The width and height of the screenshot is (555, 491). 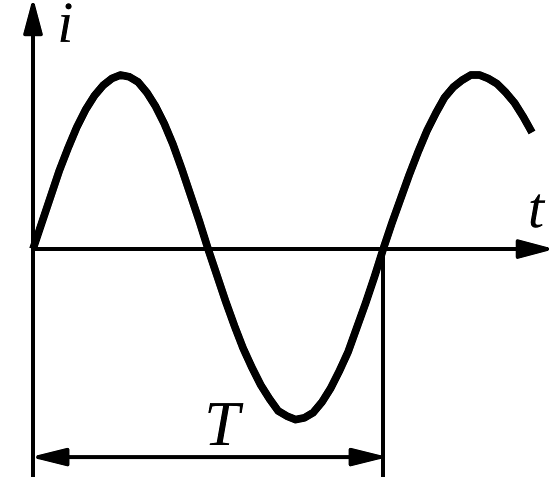 I want to click on annotation: T, so click(x=226, y=424).